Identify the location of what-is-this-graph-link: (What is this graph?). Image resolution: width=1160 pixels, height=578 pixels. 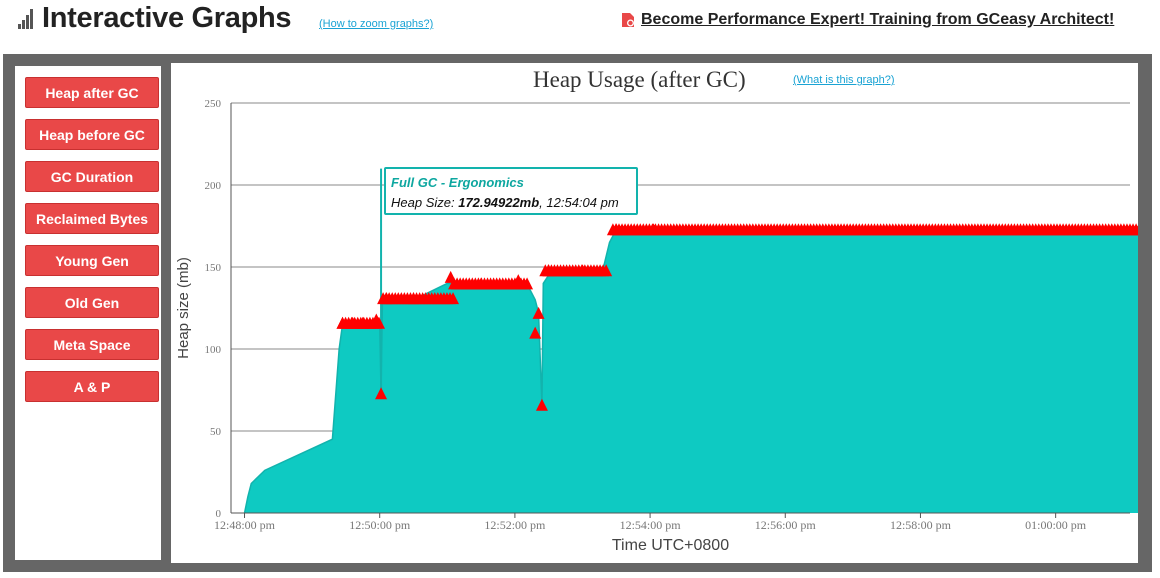
(844, 80).